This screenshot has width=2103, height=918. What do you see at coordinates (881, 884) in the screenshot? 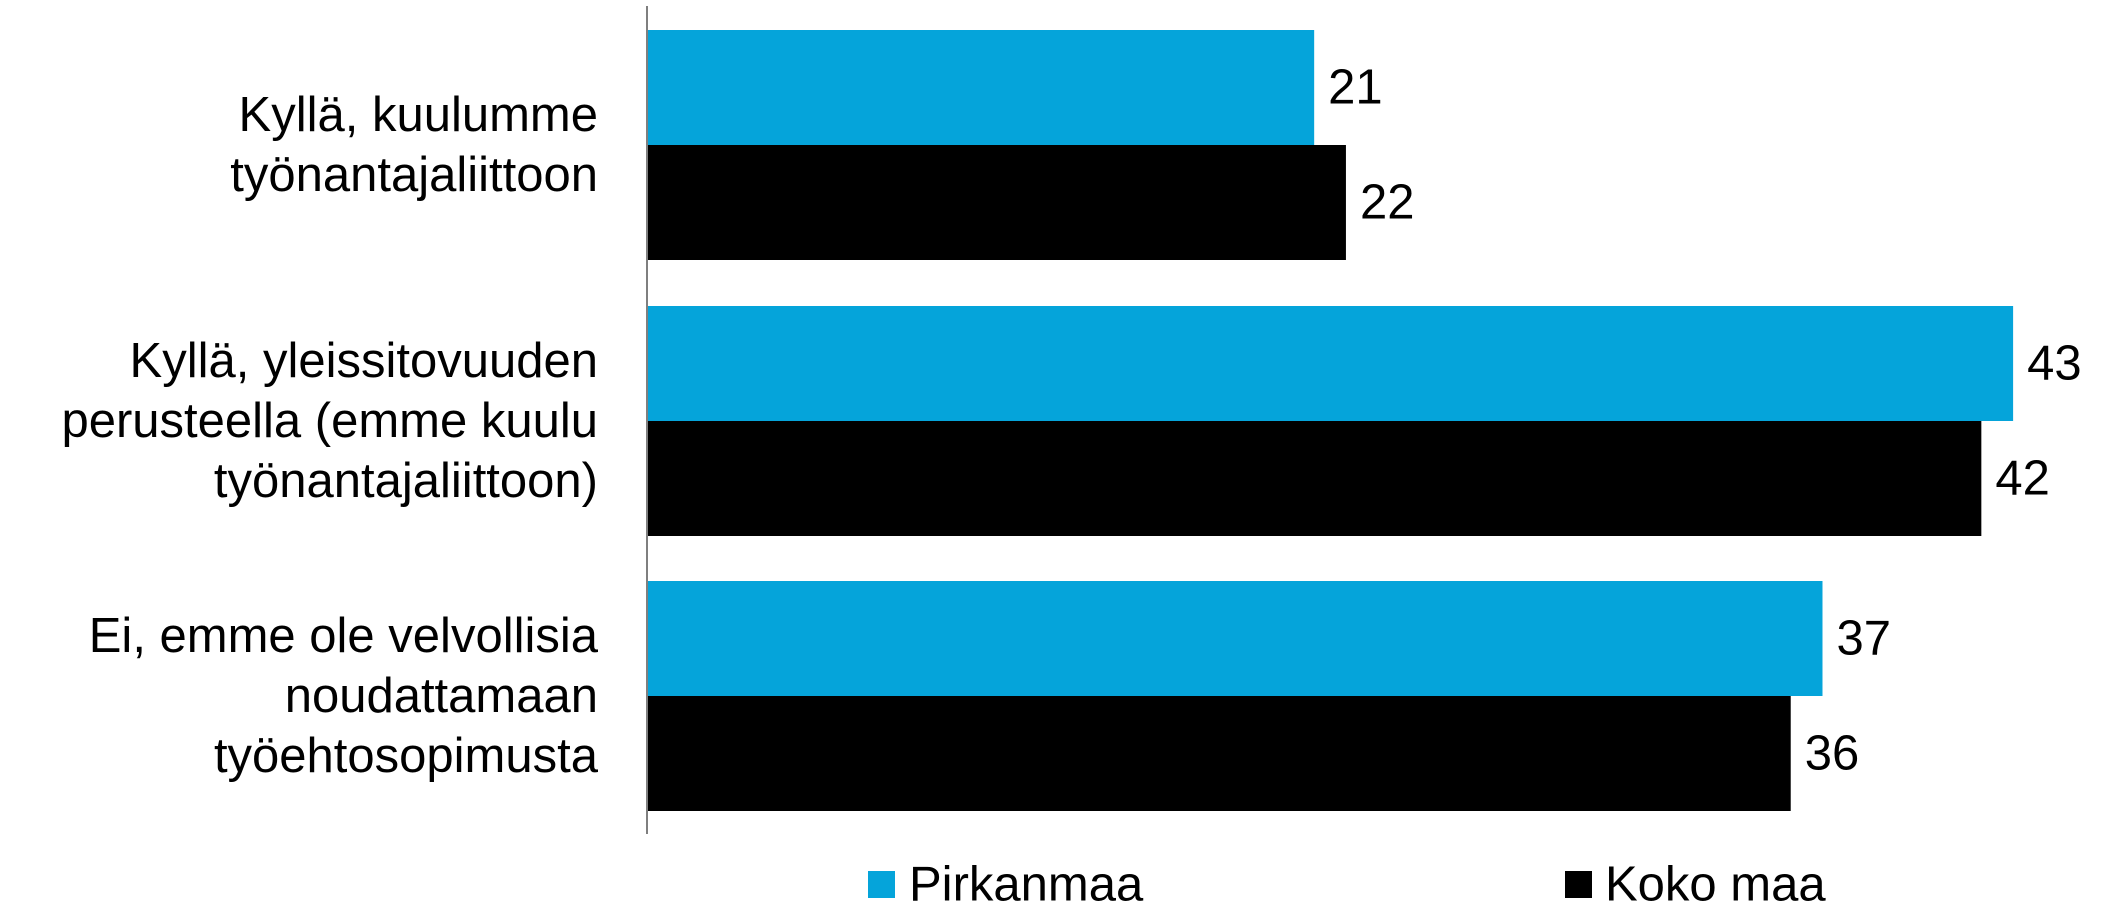
I see `legend-swatch-pirkanmaa` at bounding box center [881, 884].